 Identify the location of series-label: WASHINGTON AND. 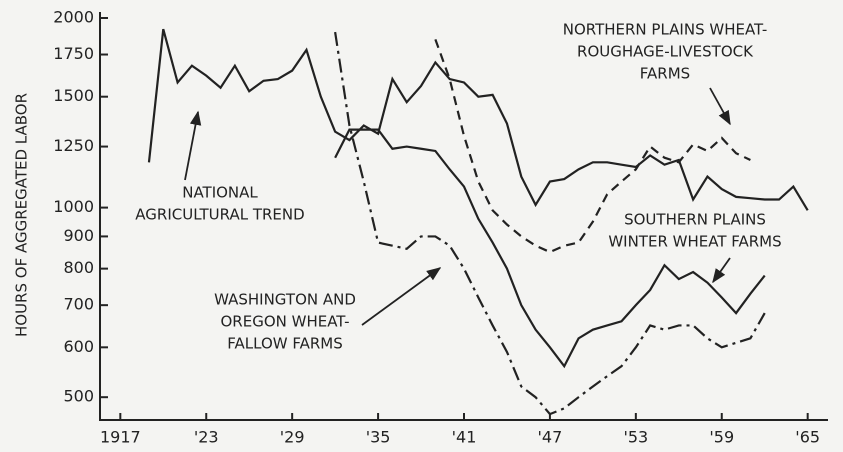
(285, 300).